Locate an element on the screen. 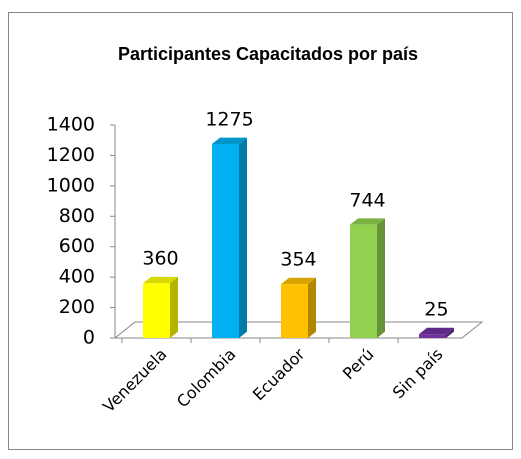 Image resolution: width=521 pixels, height=459 pixels. y-tick-label: 800 is located at coordinates (77, 216).